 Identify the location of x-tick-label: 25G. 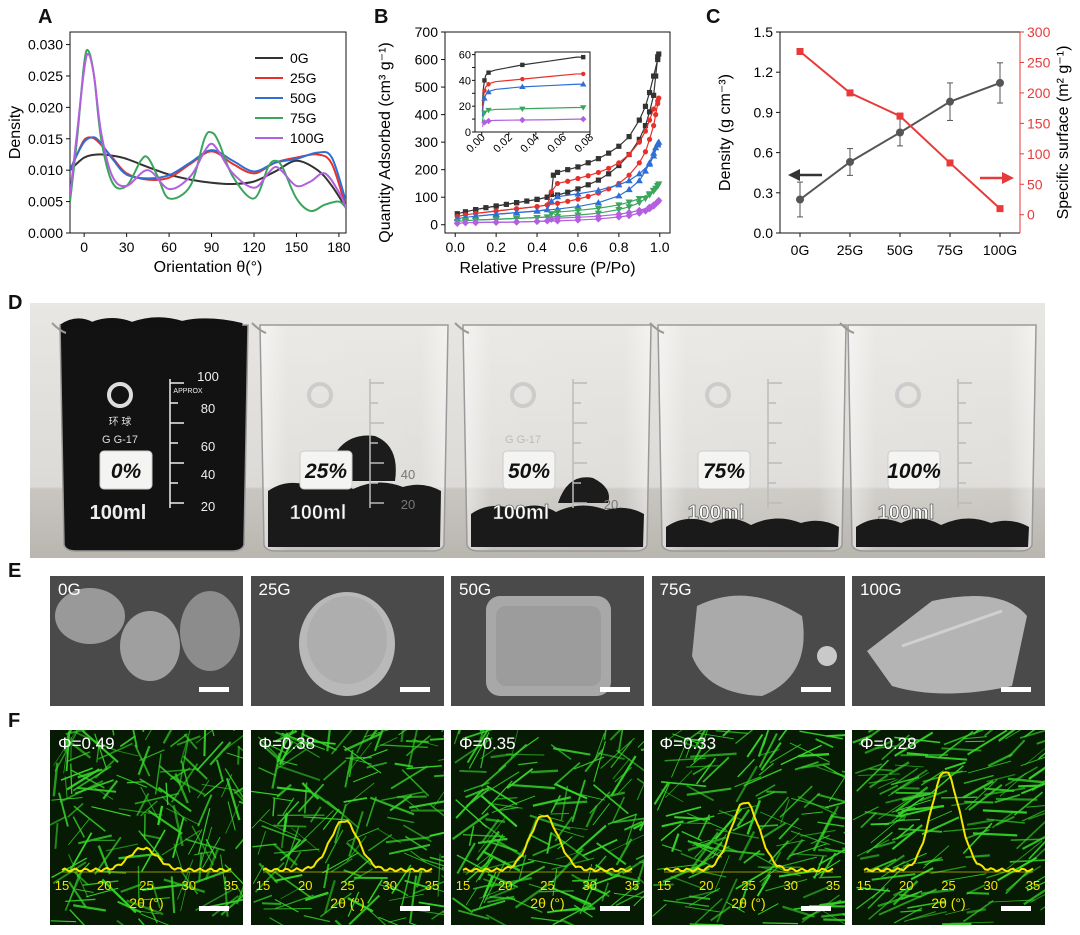
(850, 250).